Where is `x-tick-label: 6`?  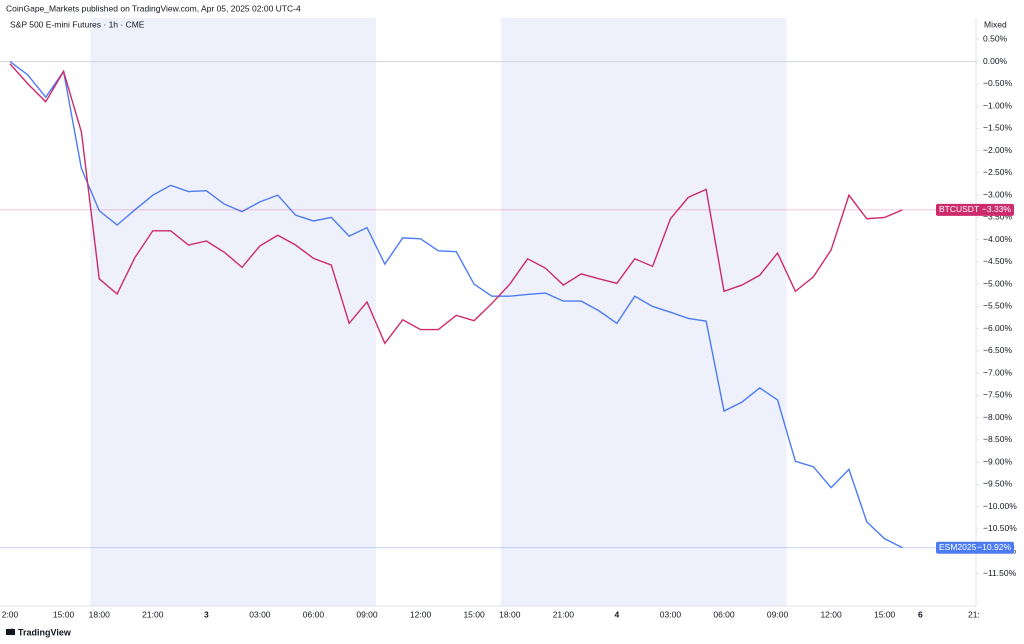 x-tick-label: 6 is located at coordinates (920, 614).